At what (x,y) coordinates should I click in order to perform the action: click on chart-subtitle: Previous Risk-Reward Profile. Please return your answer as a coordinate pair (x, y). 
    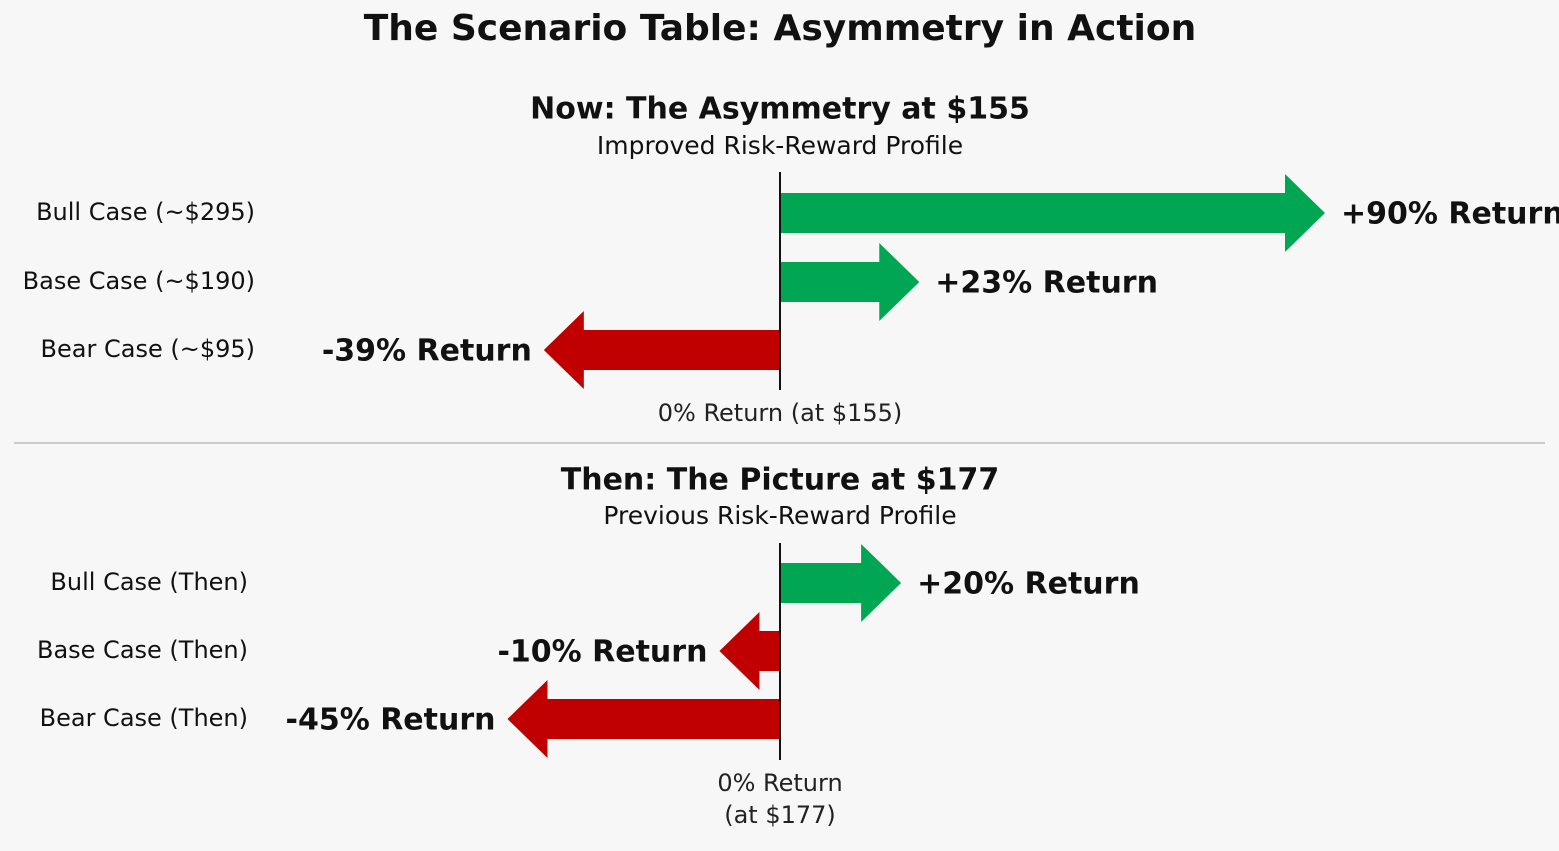
    Looking at the image, I should click on (779, 515).